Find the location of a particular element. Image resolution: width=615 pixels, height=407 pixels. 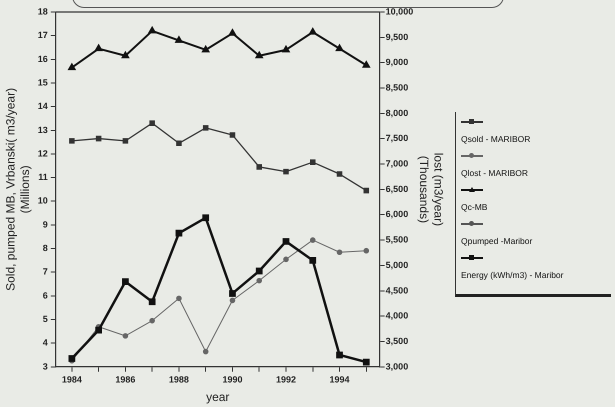

y-axis-title: Sold, pumped MB, Vrbanski( m3/year) (Millions) is located at coordinates (18, 189).